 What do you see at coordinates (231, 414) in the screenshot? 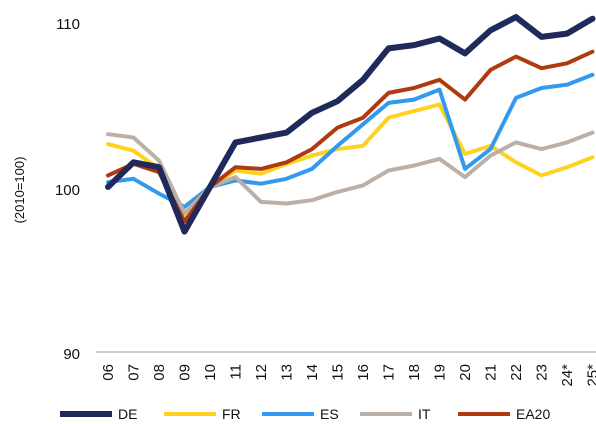
I see `legend-label-fr: FR` at bounding box center [231, 414].